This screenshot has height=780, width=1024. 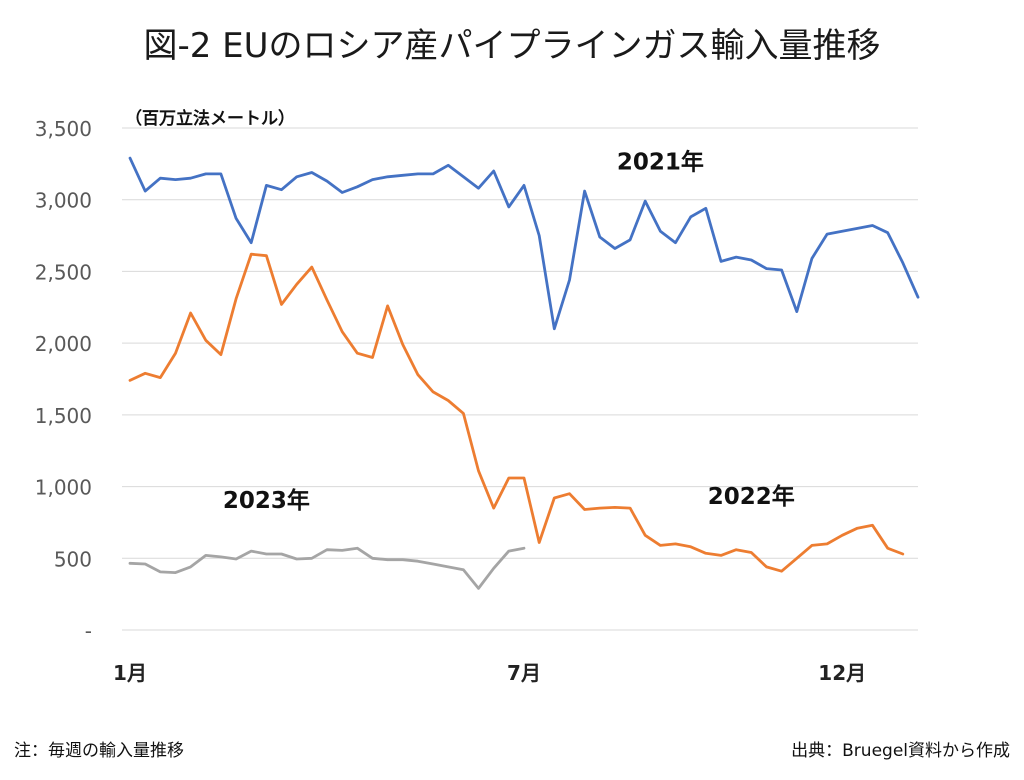 I want to click on y-tick-label: -, so click(x=88, y=631).